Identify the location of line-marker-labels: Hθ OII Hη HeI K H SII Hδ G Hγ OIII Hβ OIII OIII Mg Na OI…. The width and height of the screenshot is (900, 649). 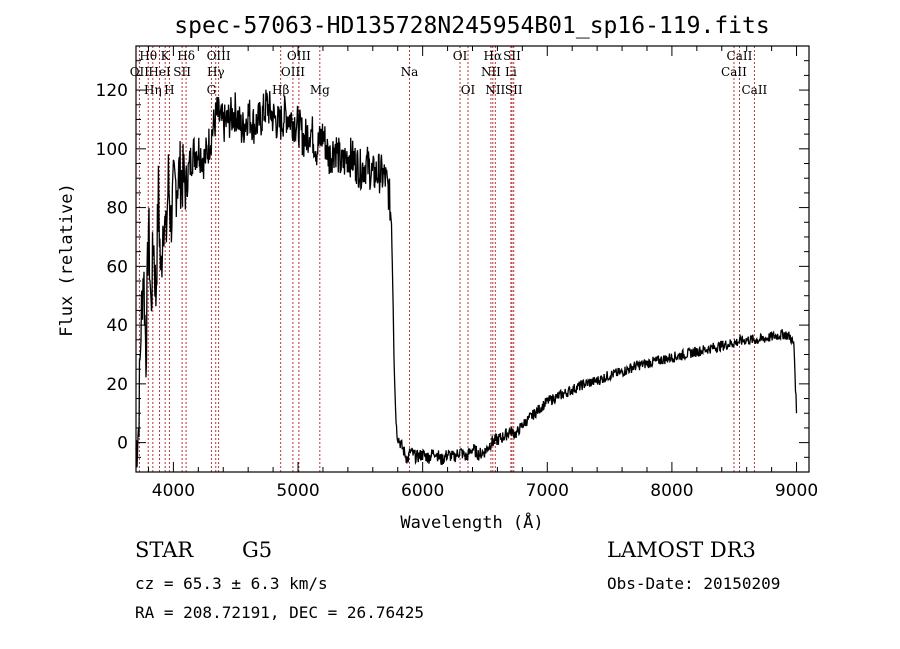
(449, 73).